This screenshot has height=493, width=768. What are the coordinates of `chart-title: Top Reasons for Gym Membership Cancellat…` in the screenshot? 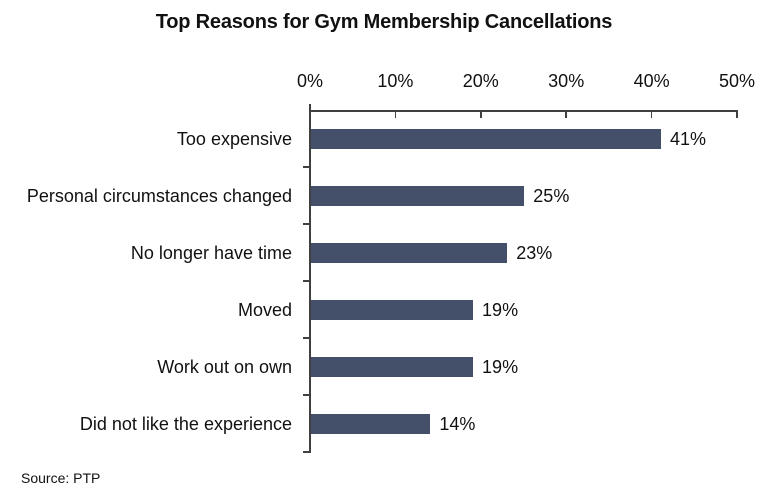 It's located at (384, 22).